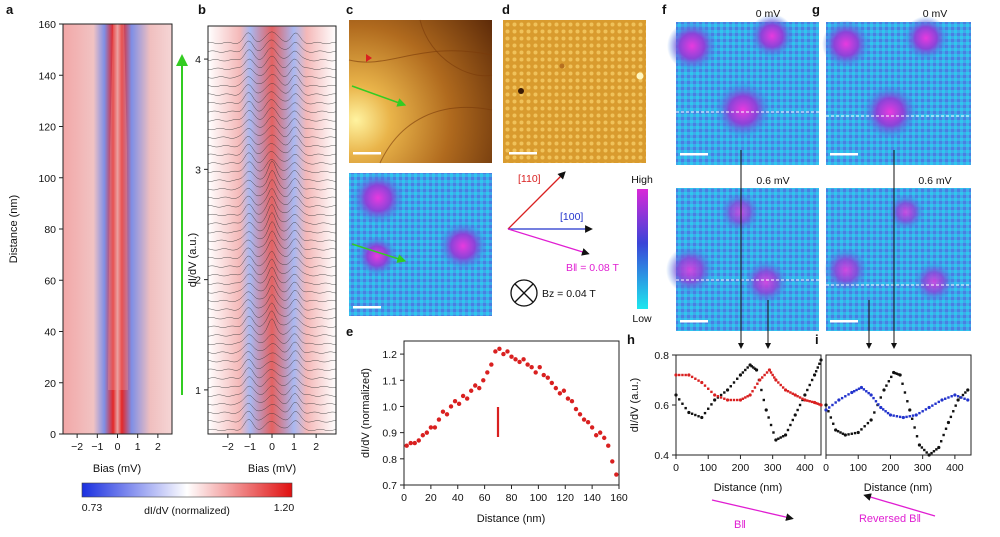  I want to click on colorbar-label: dI/dV (normalized), so click(187, 511).